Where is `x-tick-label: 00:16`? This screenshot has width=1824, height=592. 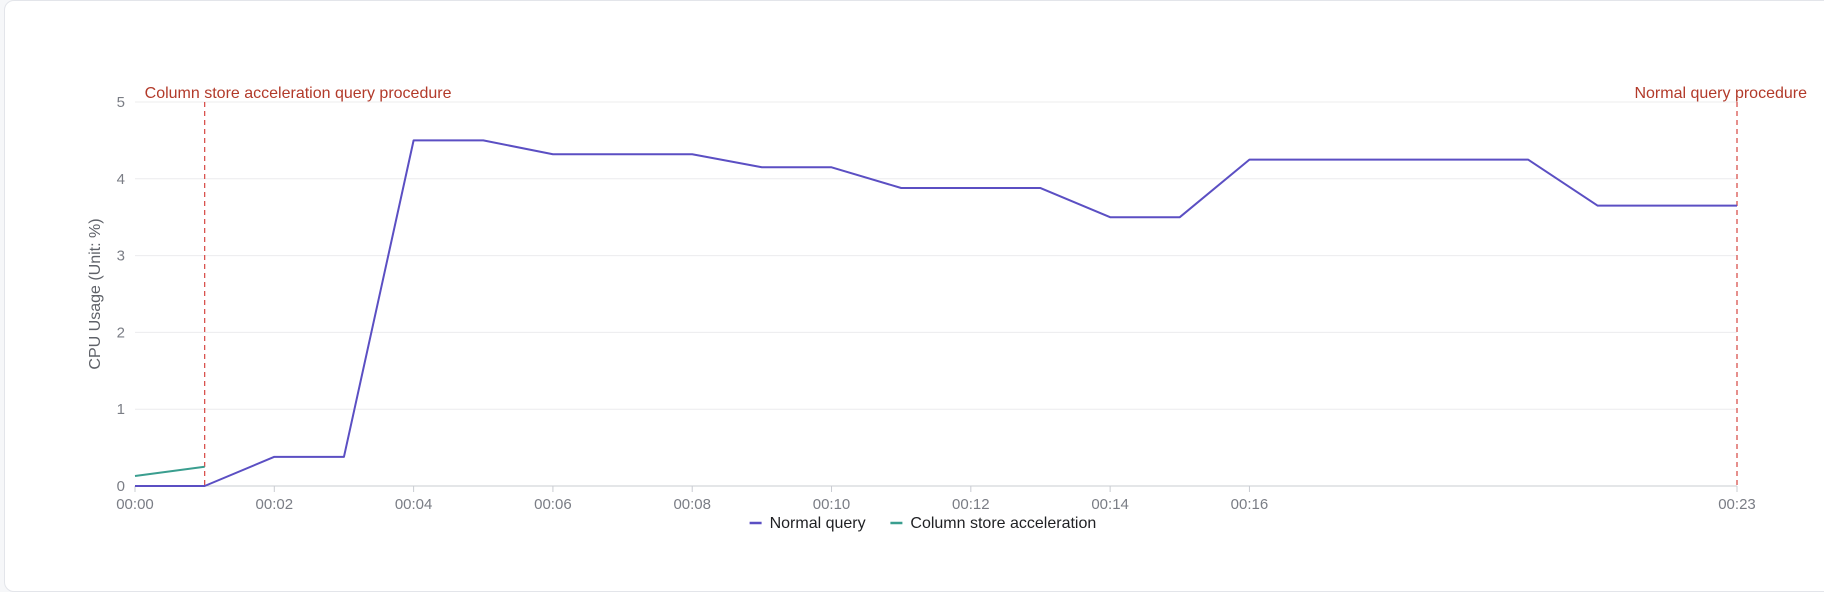 x-tick-label: 00:16 is located at coordinates (1250, 504).